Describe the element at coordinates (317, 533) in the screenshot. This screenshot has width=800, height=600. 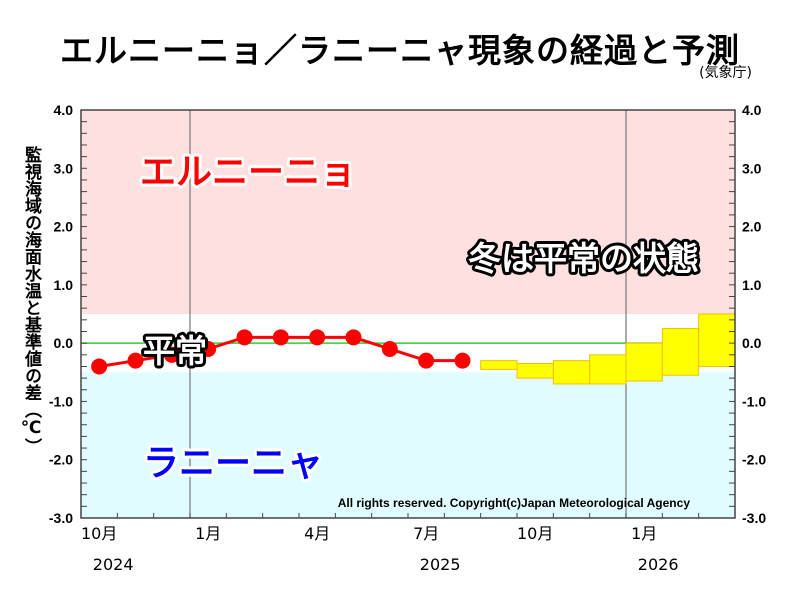
I see `x-tick-label: 4月` at that location.